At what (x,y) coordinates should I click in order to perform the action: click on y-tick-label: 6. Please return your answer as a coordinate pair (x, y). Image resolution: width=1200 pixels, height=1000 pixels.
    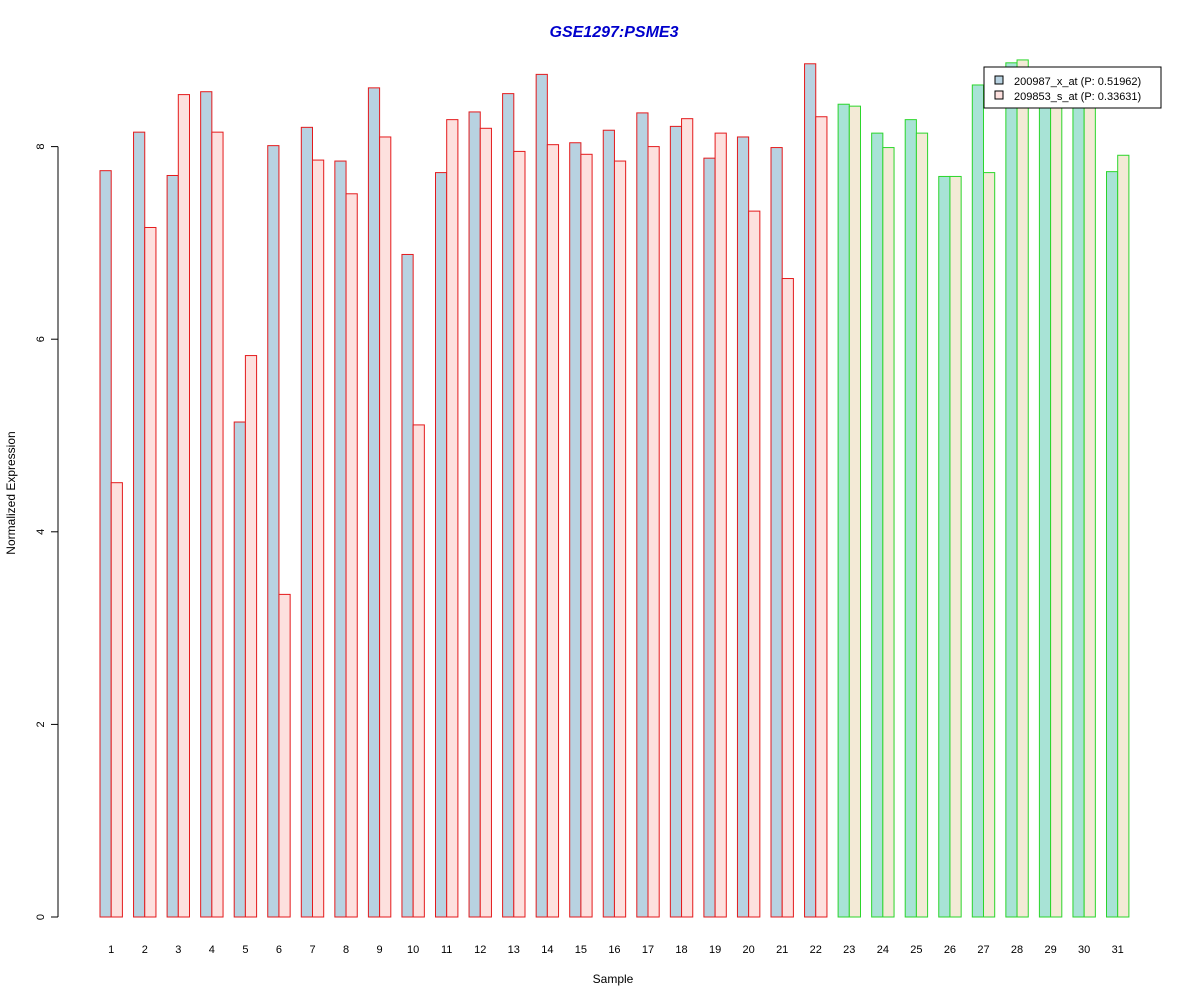
    Looking at the image, I should click on (41, 339).